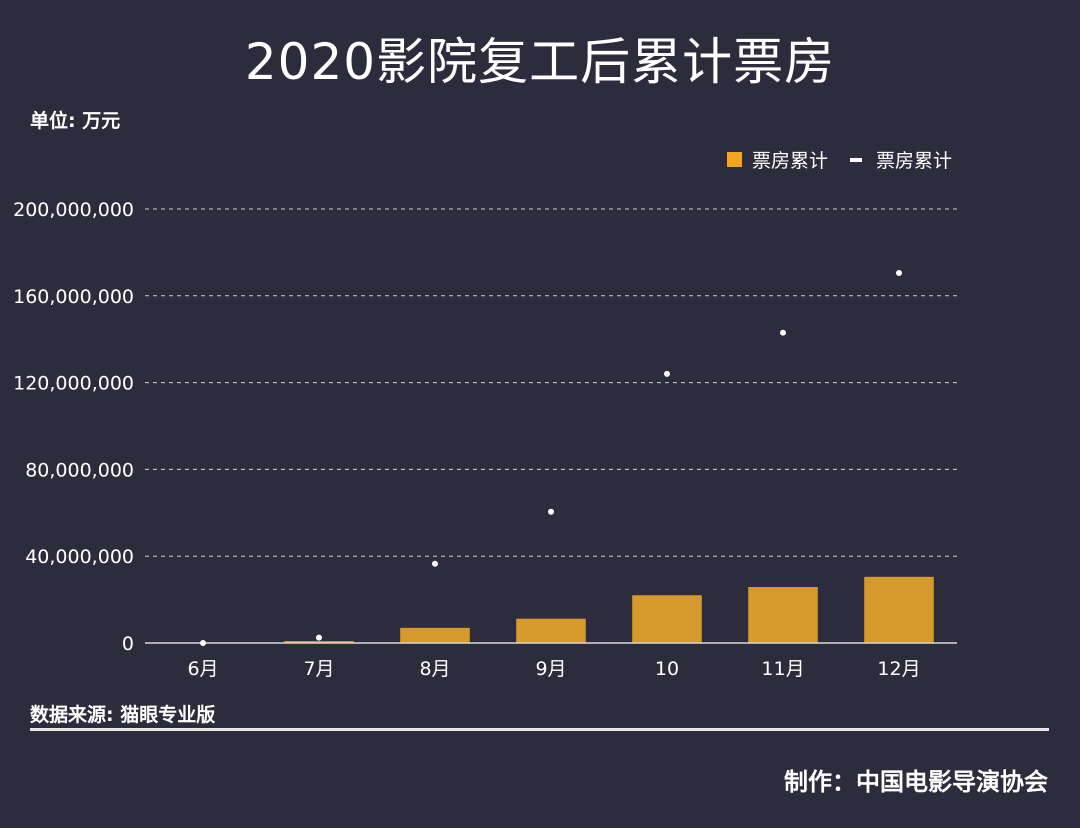 The width and height of the screenshot is (1080, 828). What do you see at coordinates (79, 470) in the screenshot?
I see `y-tick-label: 80,000,000` at bounding box center [79, 470].